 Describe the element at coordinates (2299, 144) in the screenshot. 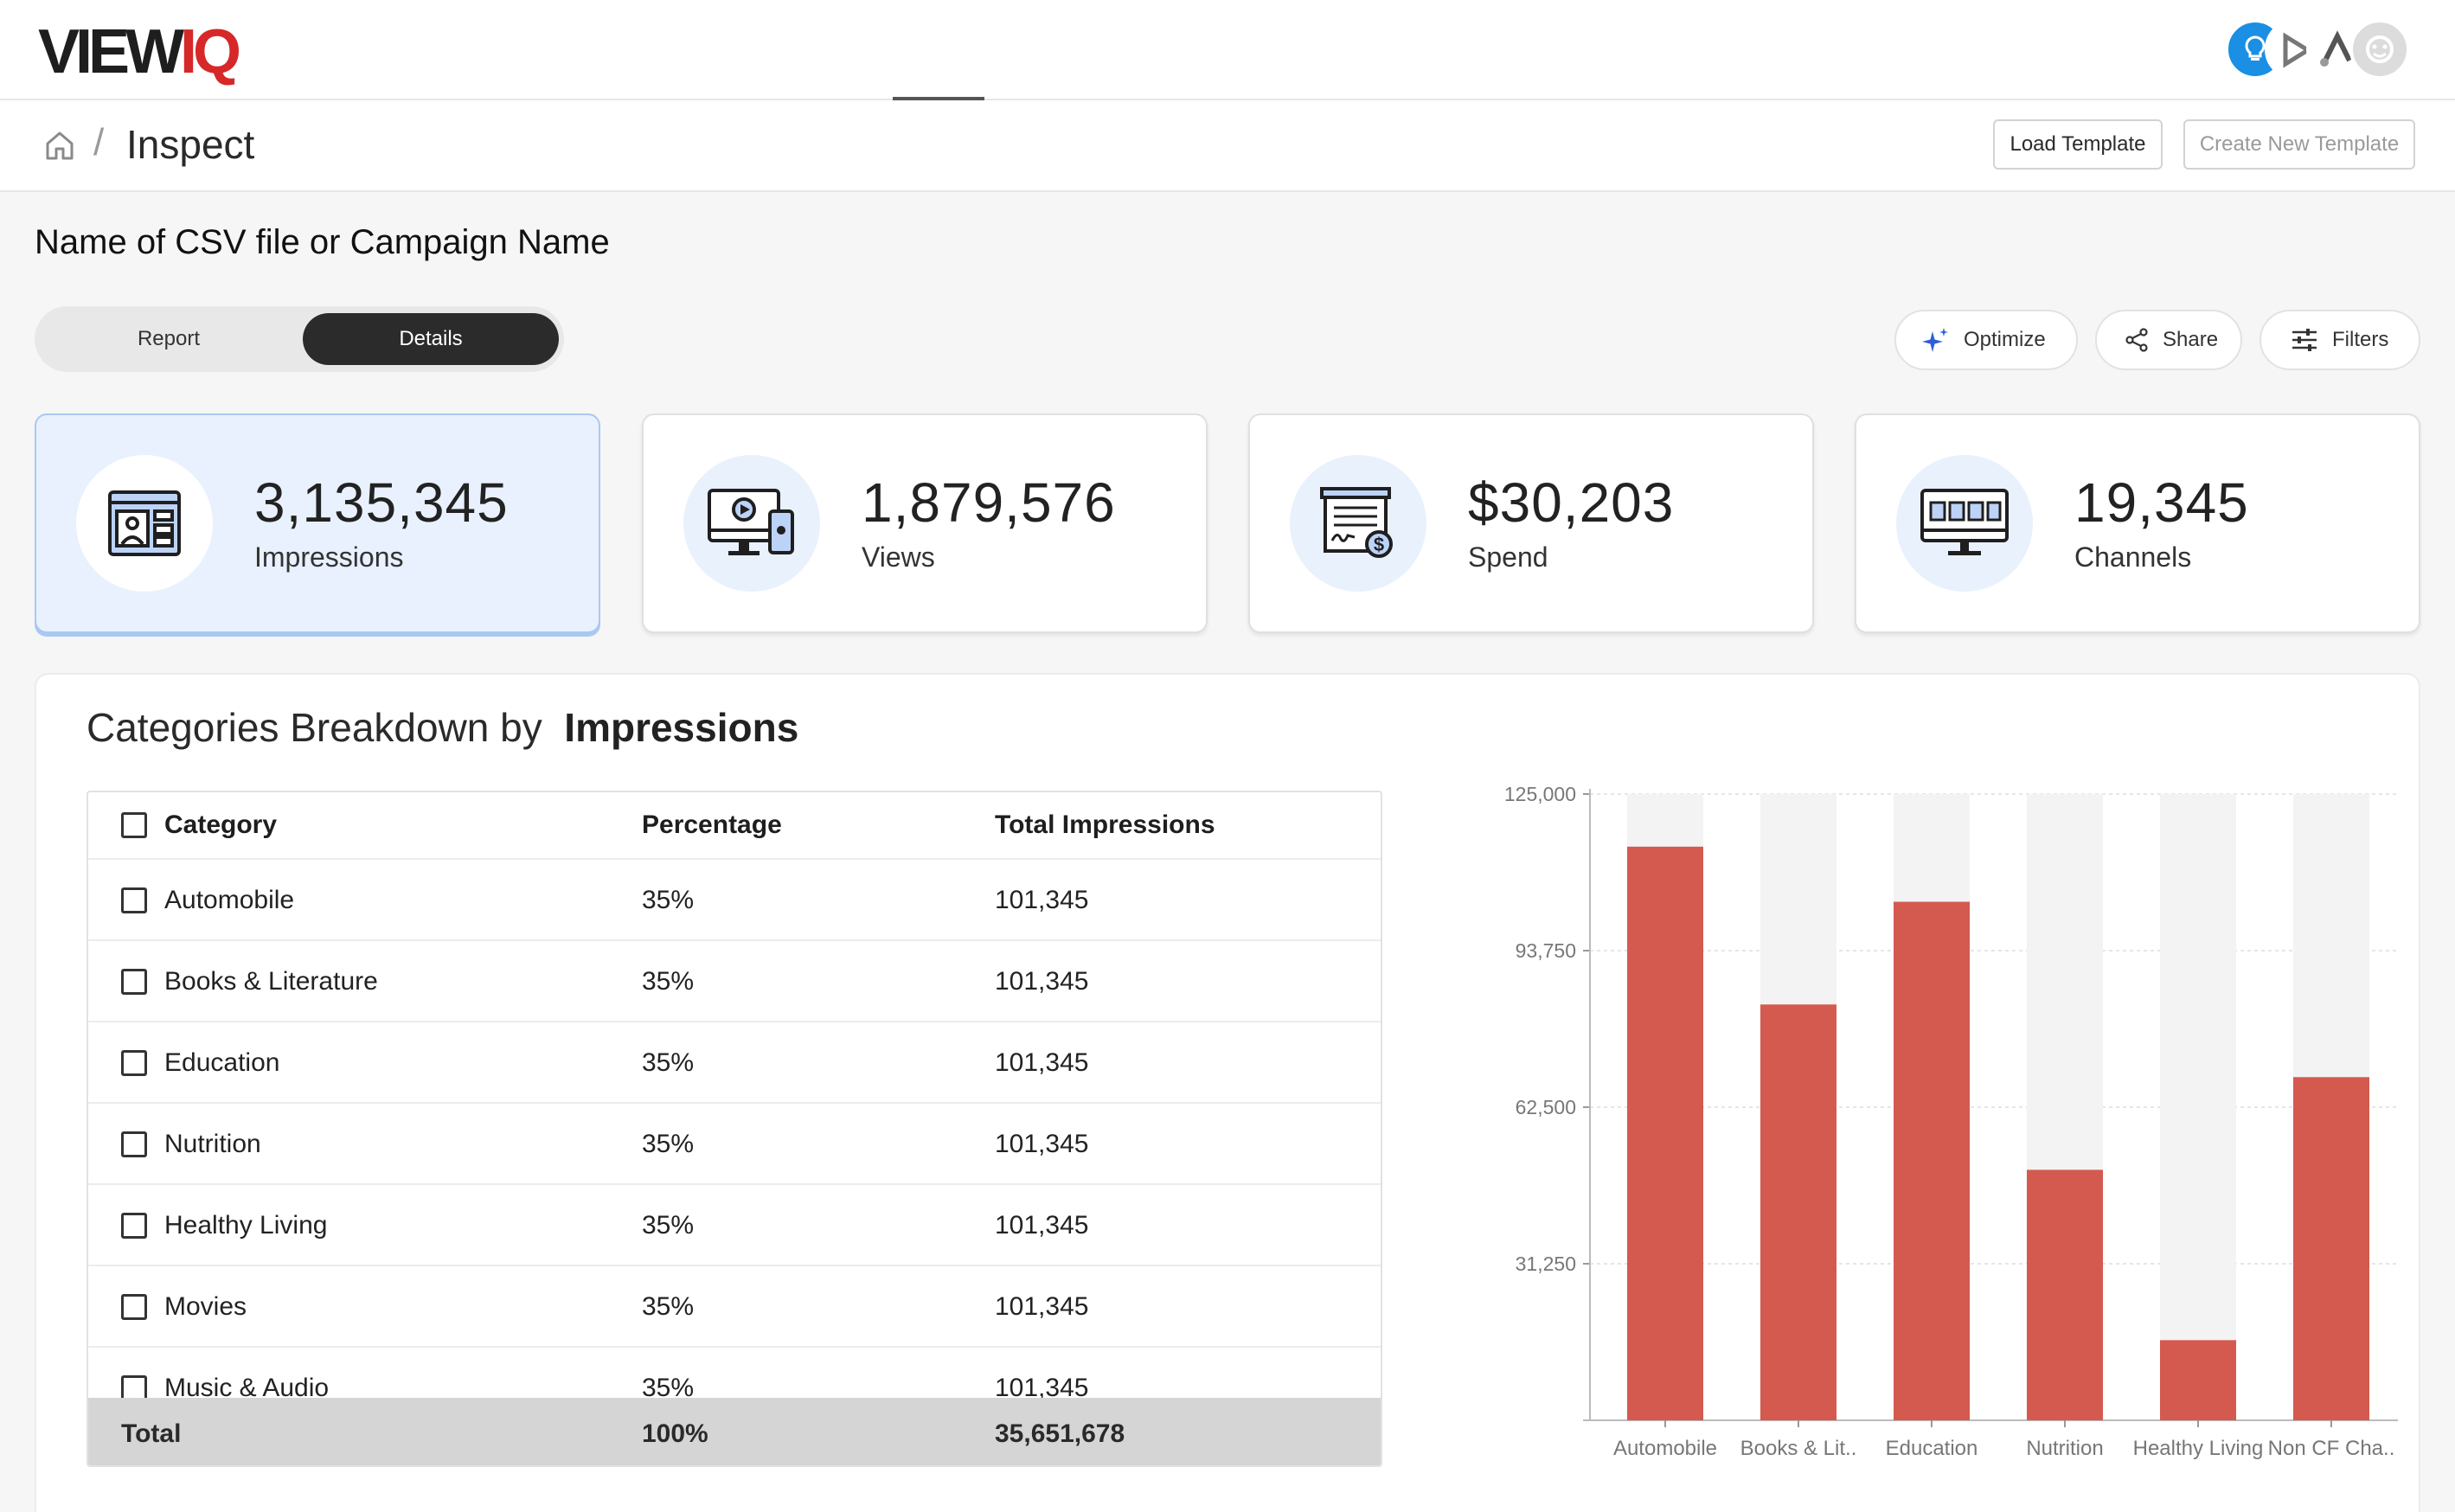

I see `create-template-button: Create New Template` at that location.